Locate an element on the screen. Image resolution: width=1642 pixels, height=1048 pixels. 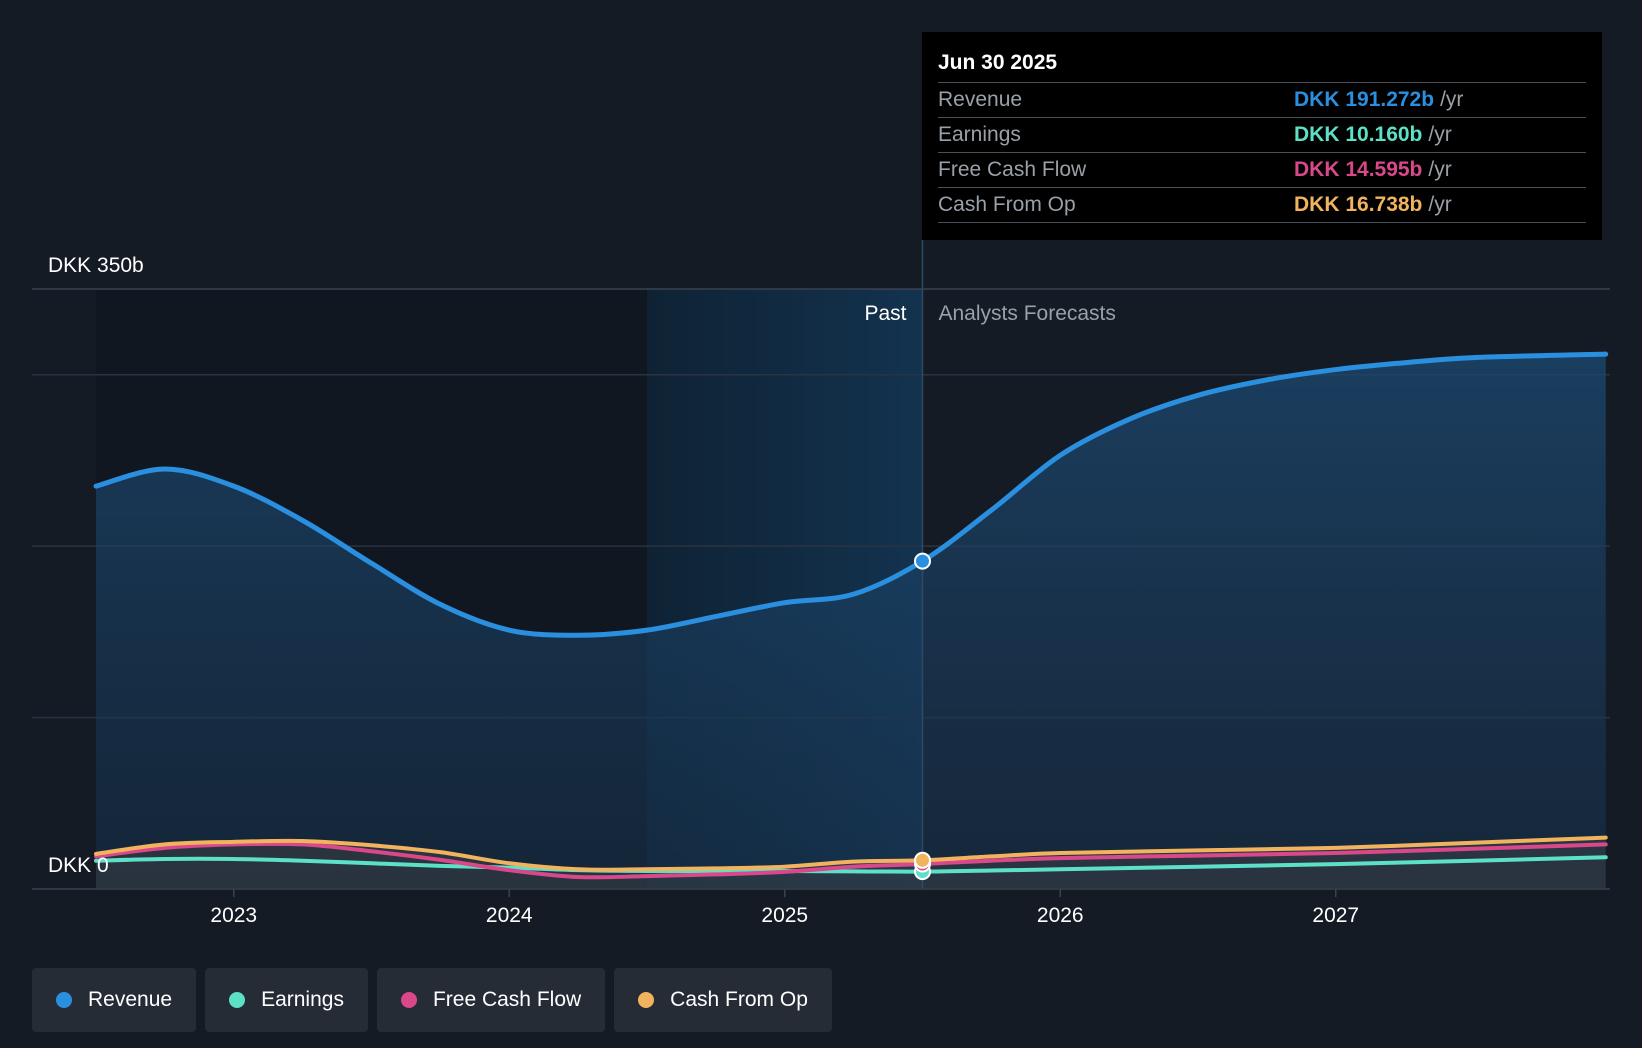
x-tick-label: 2027 is located at coordinates (1335, 915).